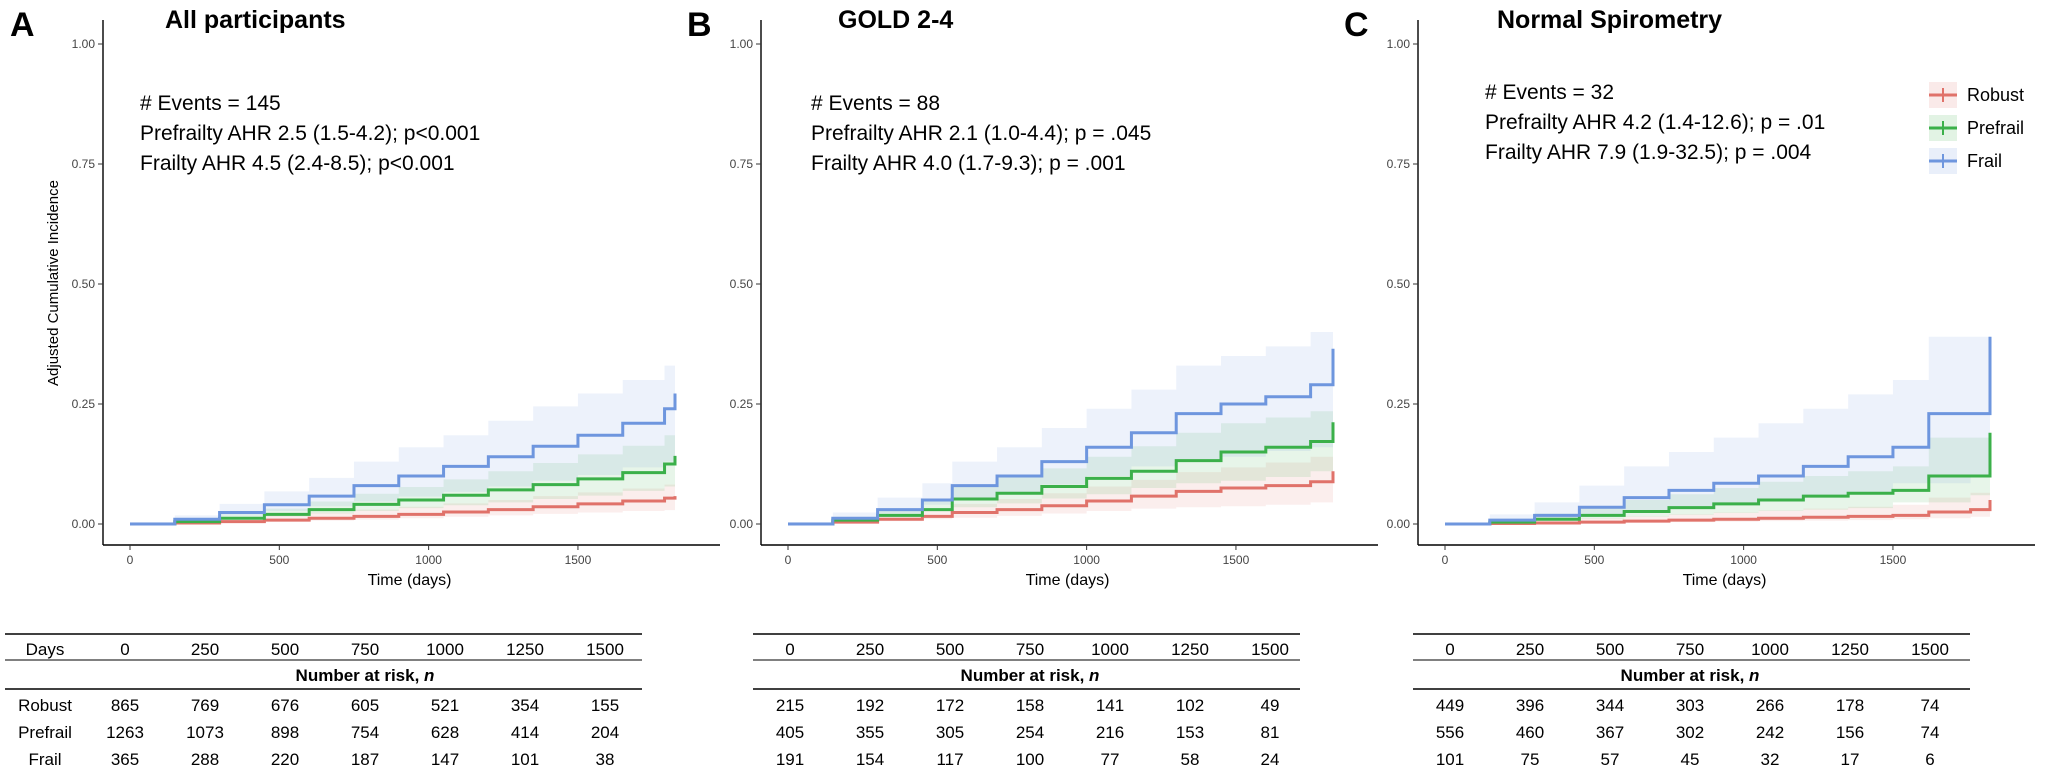  I want to click on risk-cell: 101, so click(525, 759).